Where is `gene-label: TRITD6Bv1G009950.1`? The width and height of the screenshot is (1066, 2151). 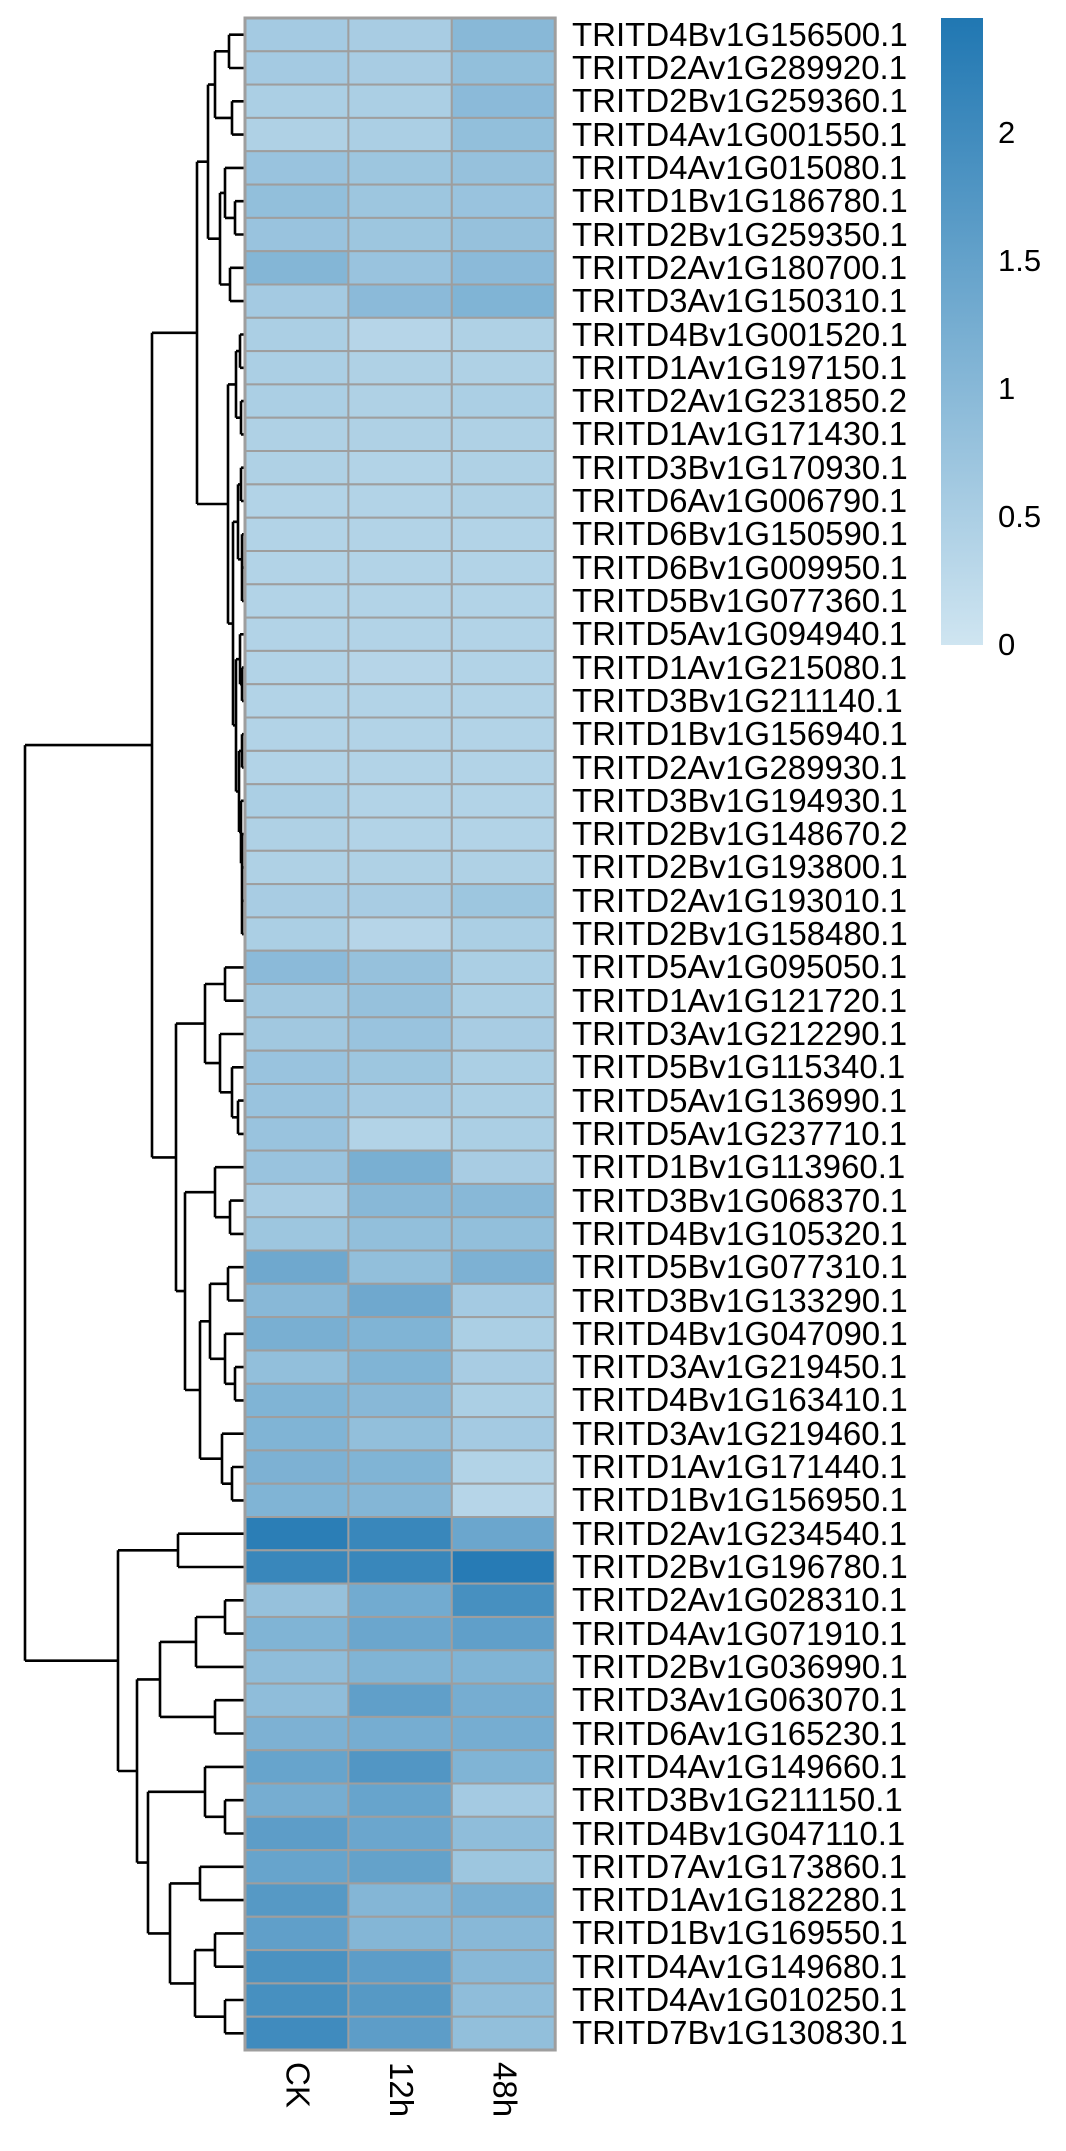
gene-label: TRITD6Bv1G009950.1 is located at coordinates (740, 567).